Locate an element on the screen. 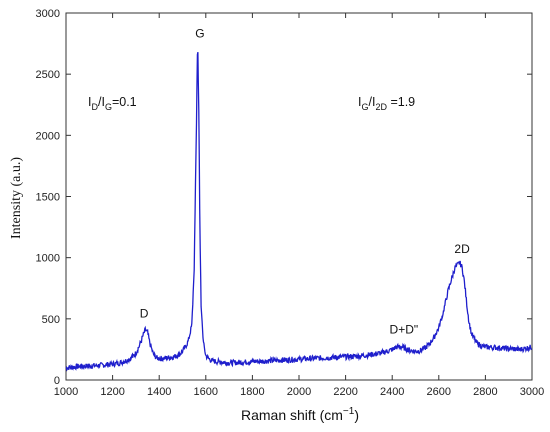  id-ig-ratio-label: ID/IG=0.1 is located at coordinates (112, 103).